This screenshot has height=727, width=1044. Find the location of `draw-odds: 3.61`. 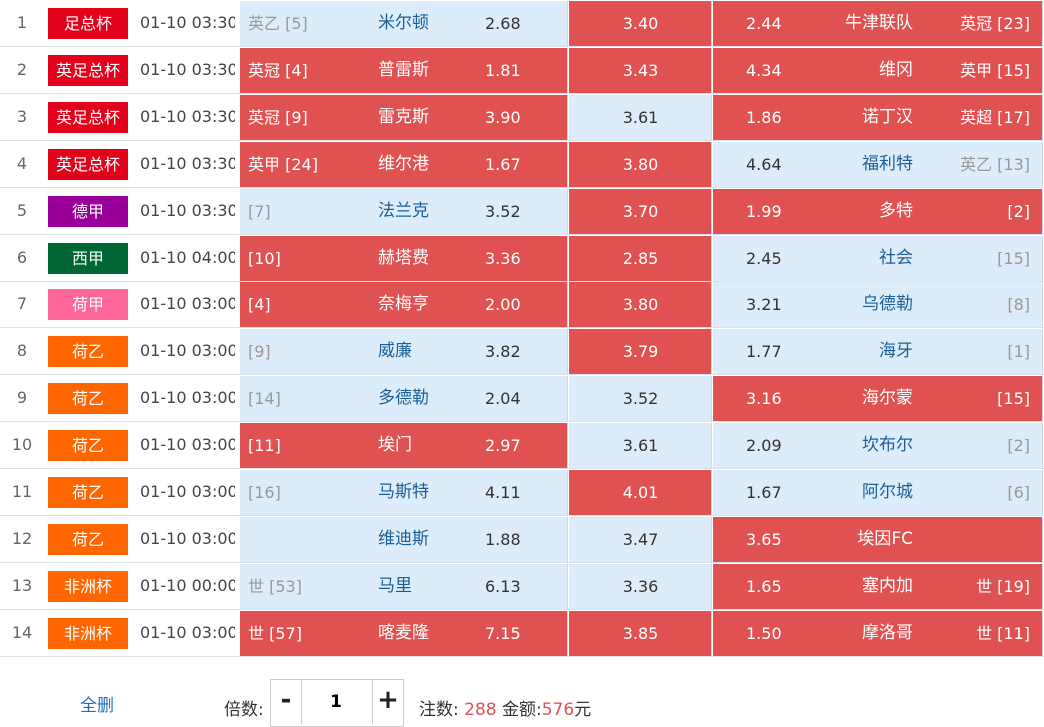

draw-odds: 3.61 is located at coordinates (640, 445).